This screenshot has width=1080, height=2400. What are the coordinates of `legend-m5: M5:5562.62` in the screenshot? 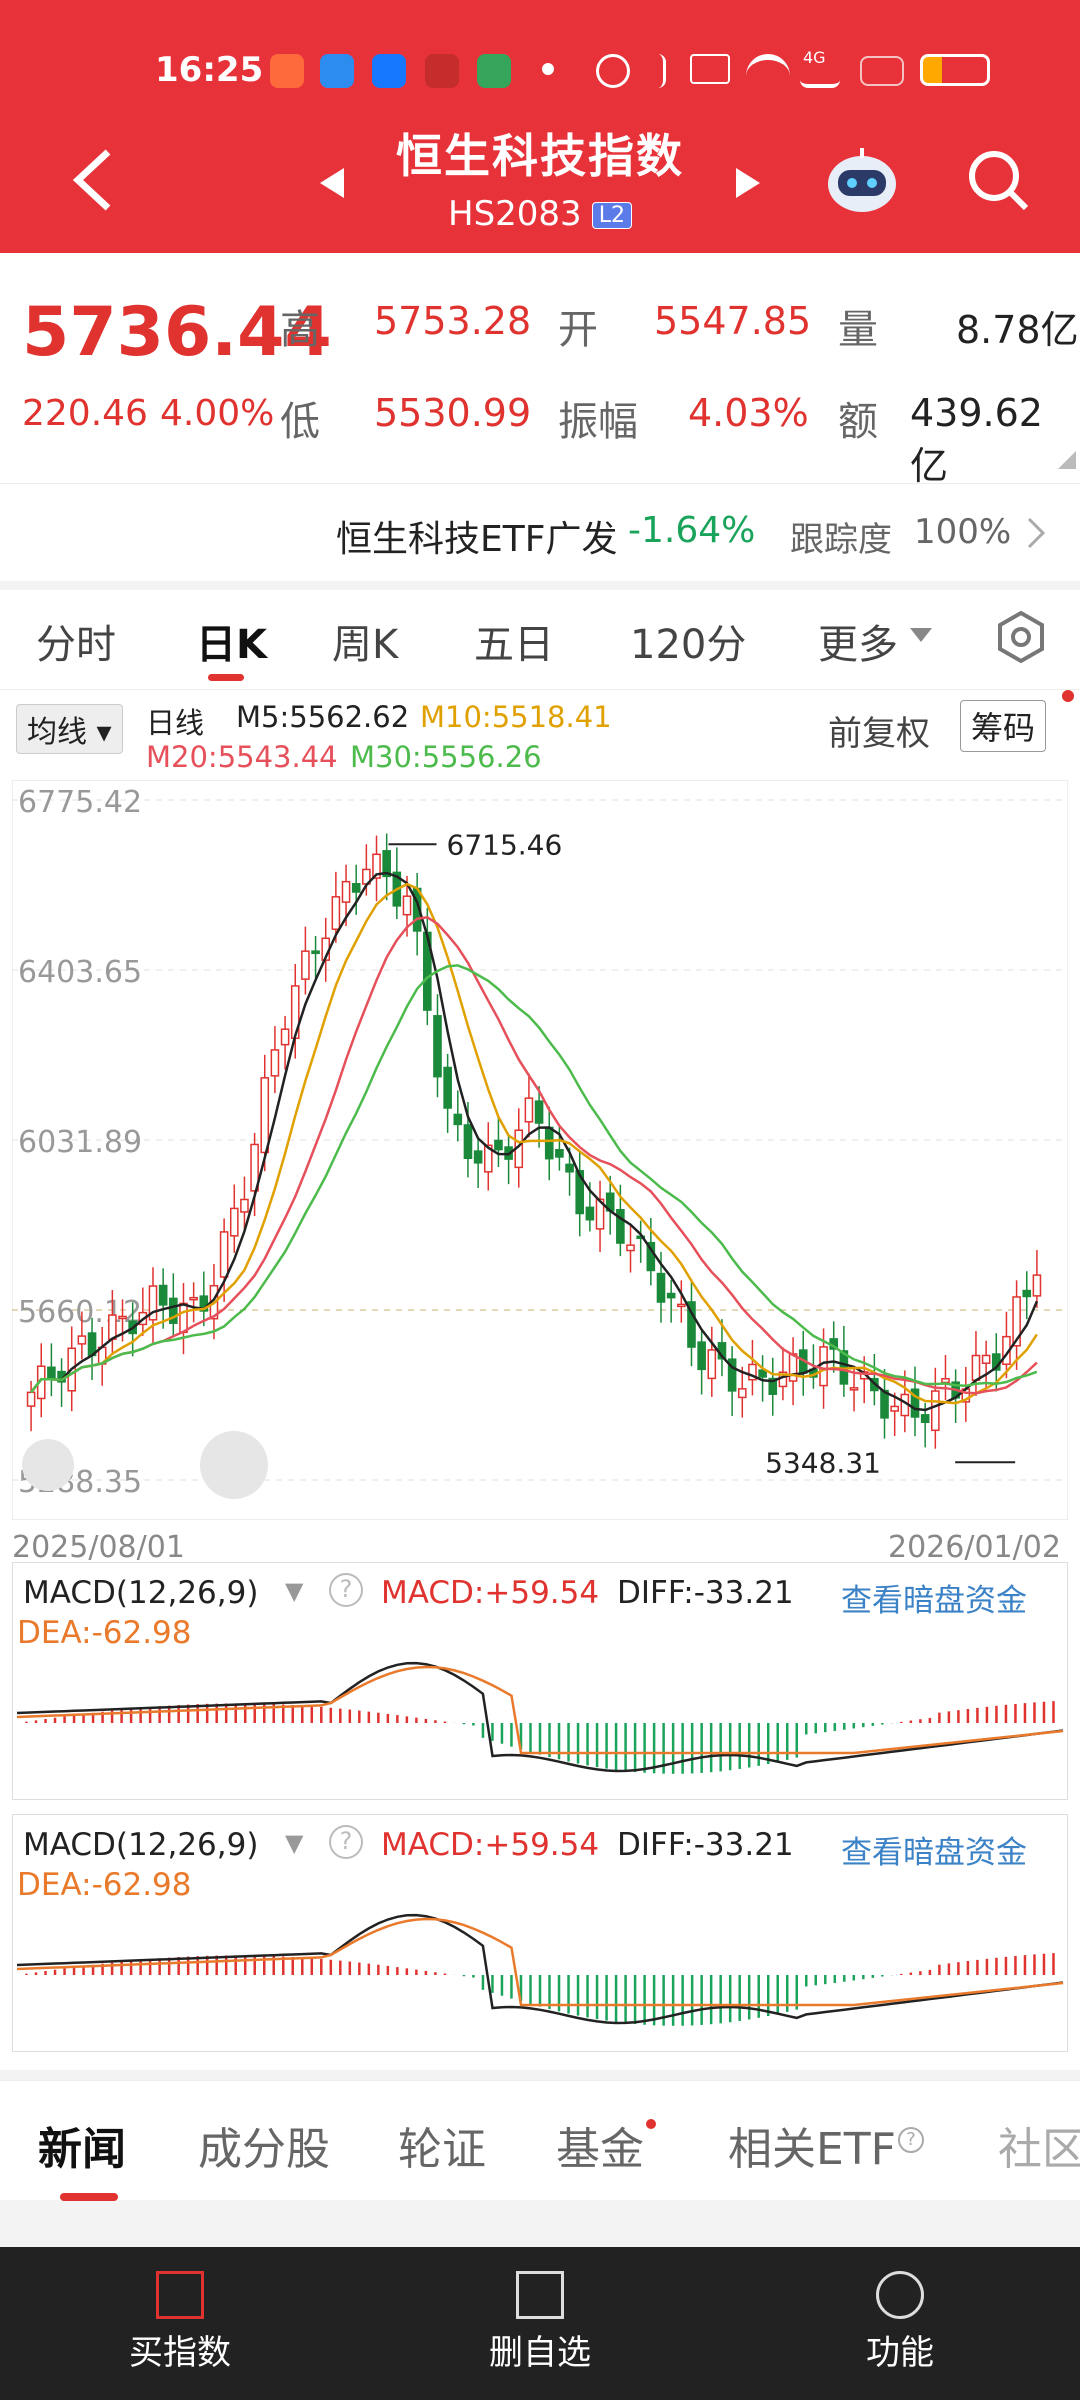 It's located at (323, 717).